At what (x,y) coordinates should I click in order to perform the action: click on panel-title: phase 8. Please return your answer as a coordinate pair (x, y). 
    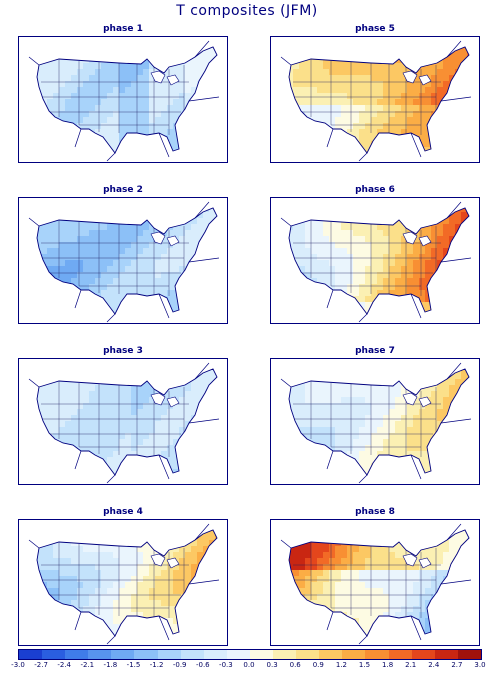
    Looking at the image, I should click on (375, 512).